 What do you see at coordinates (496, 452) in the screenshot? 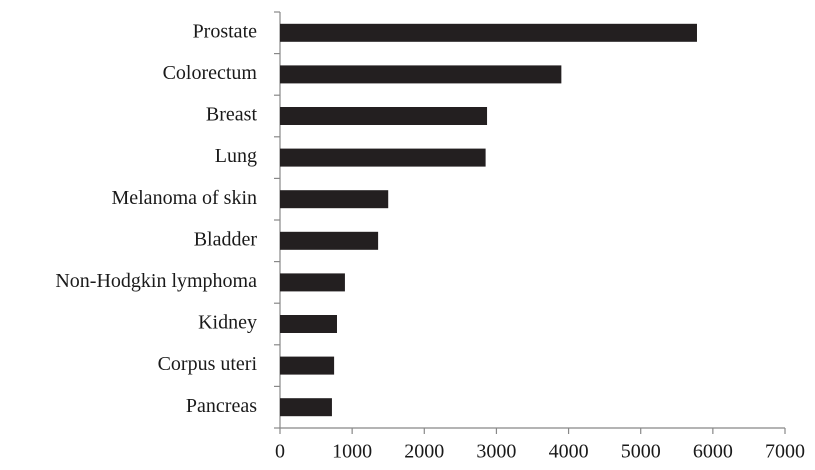
I see `x-tick-label: 3000` at bounding box center [496, 452].